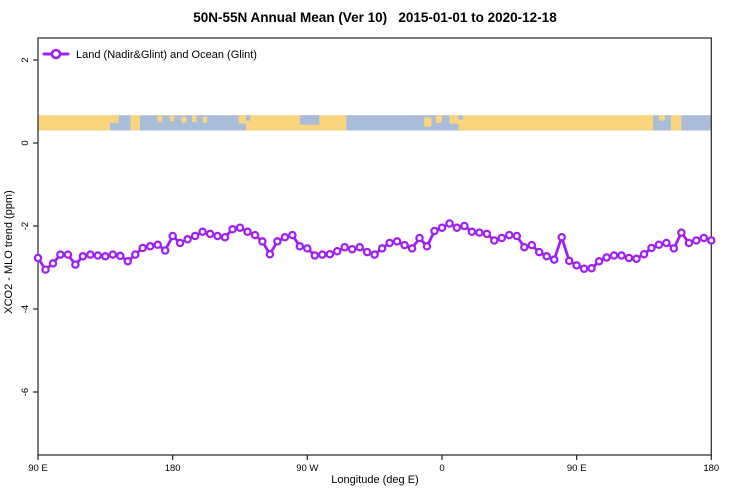  What do you see at coordinates (25, 142) in the screenshot?
I see `y-tick-label: 0` at bounding box center [25, 142].